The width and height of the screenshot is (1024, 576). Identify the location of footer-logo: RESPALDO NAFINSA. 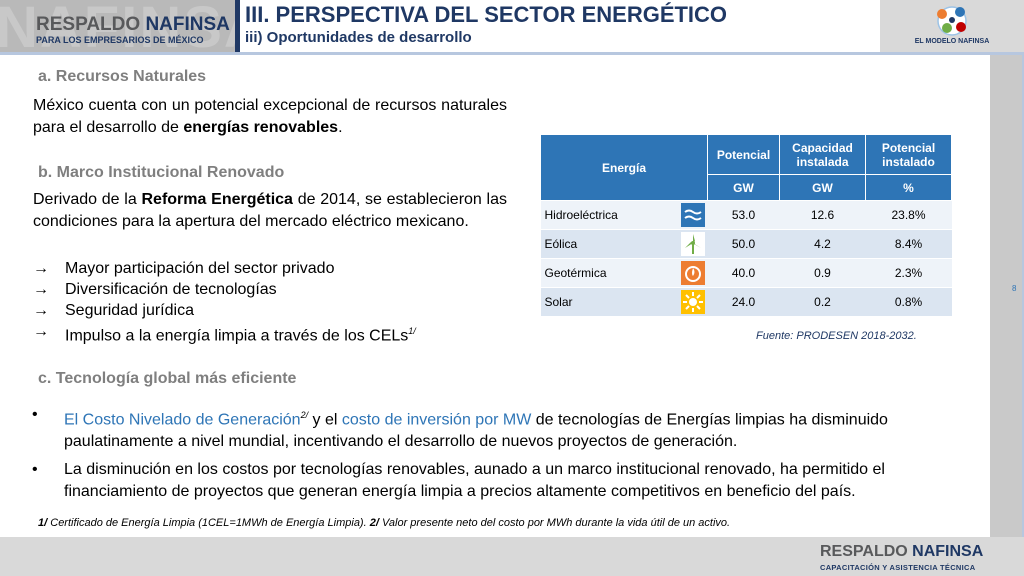
(902, 551).